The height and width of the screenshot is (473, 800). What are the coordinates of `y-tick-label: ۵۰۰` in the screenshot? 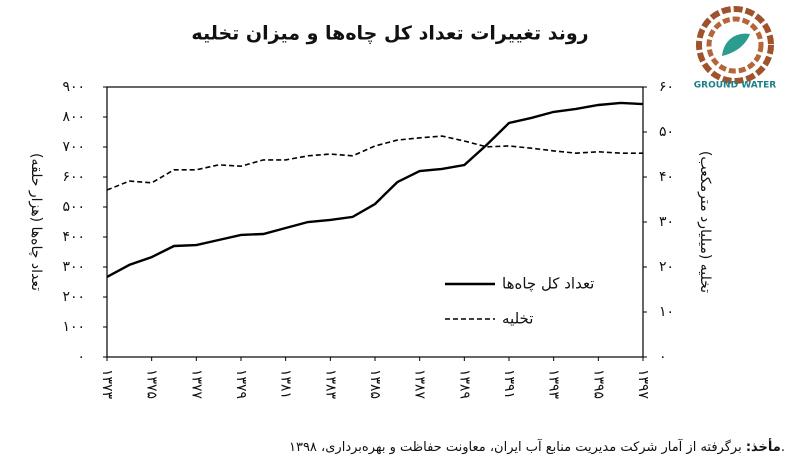 It's located at (73, 207).